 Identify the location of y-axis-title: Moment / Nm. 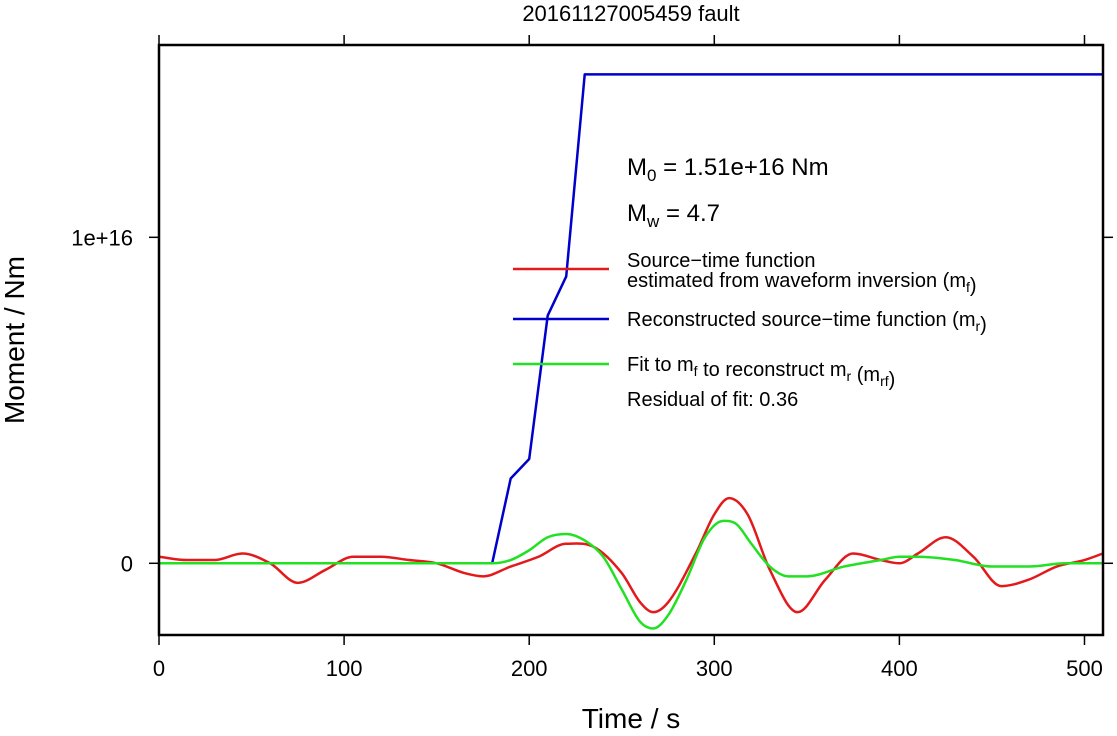
(15, 340).